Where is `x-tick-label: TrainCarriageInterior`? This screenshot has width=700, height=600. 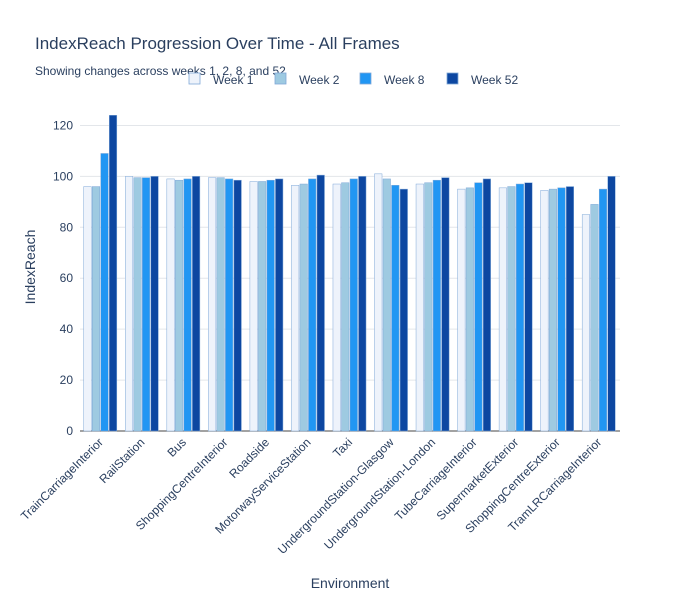
x-tick-label: TrainCarriageInterior is located at coordinates (62, 479).